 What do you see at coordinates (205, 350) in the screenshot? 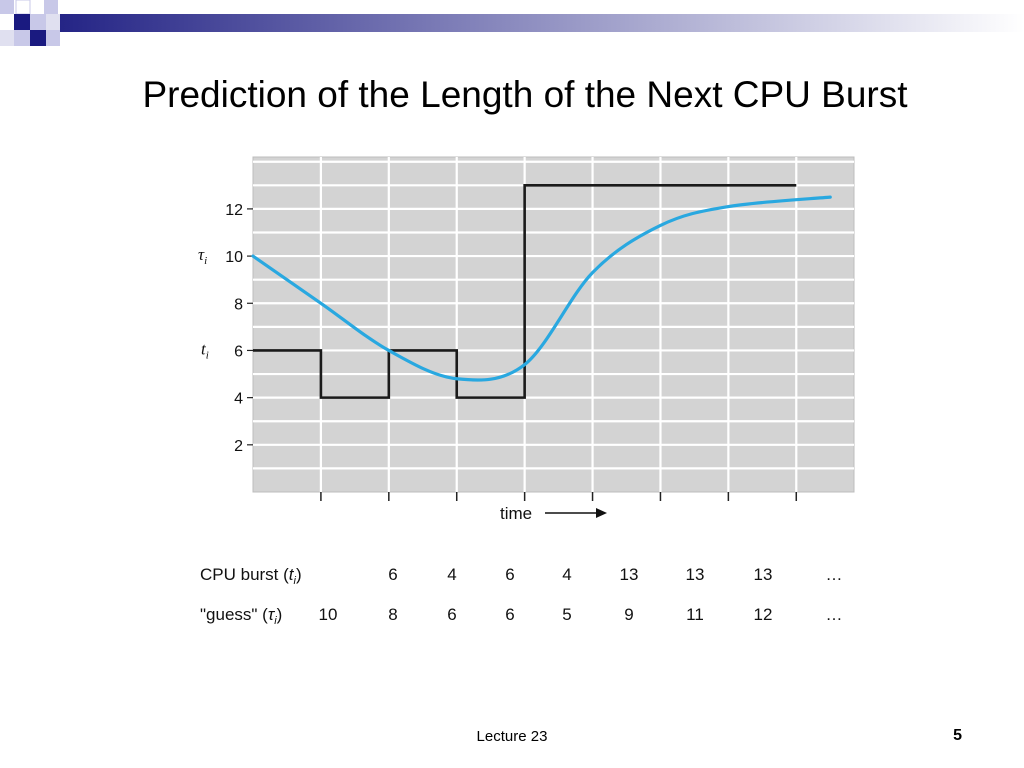
I see `y-label-t: ti` at bounding box center [205, 350].